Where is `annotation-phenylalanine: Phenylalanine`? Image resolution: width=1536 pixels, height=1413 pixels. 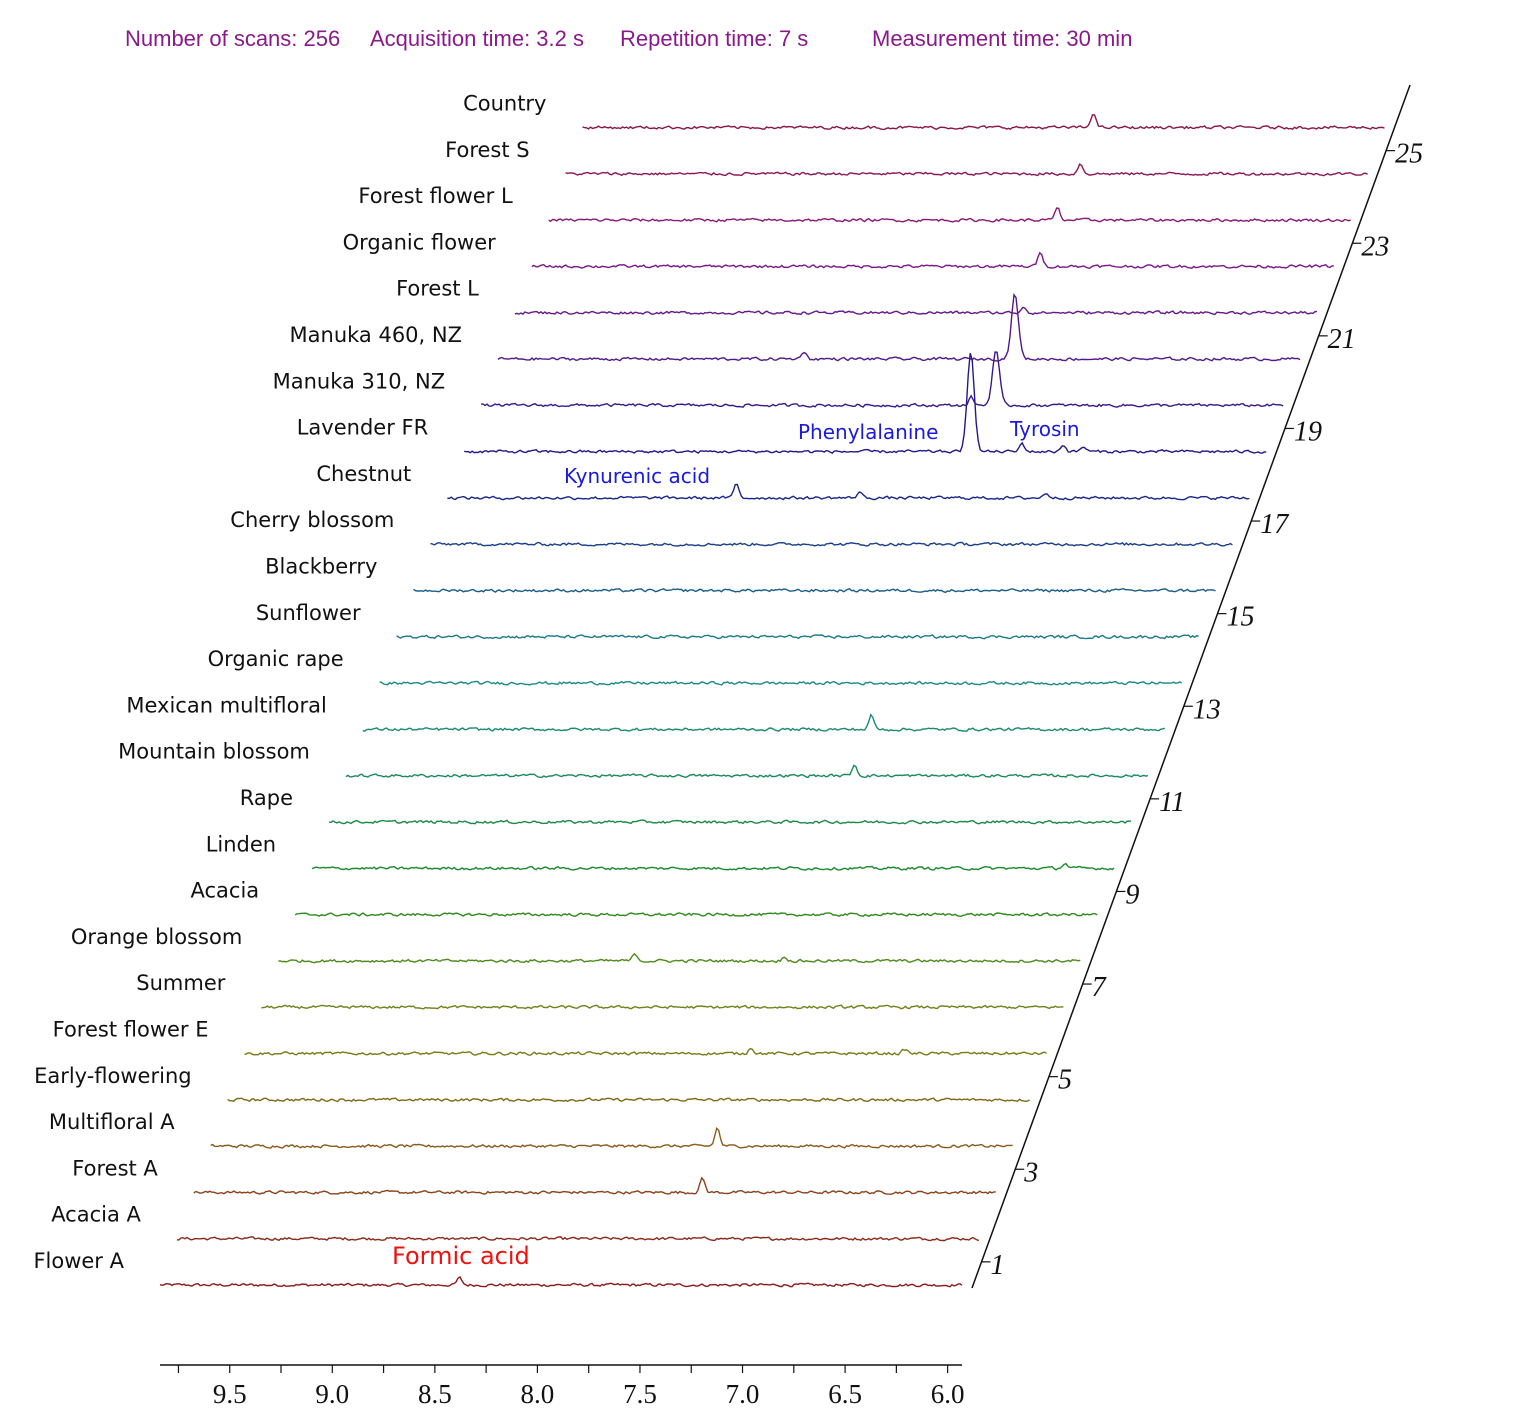
annotation-phenylalanine: Phenylalanine is located at coordinates (868, 432).